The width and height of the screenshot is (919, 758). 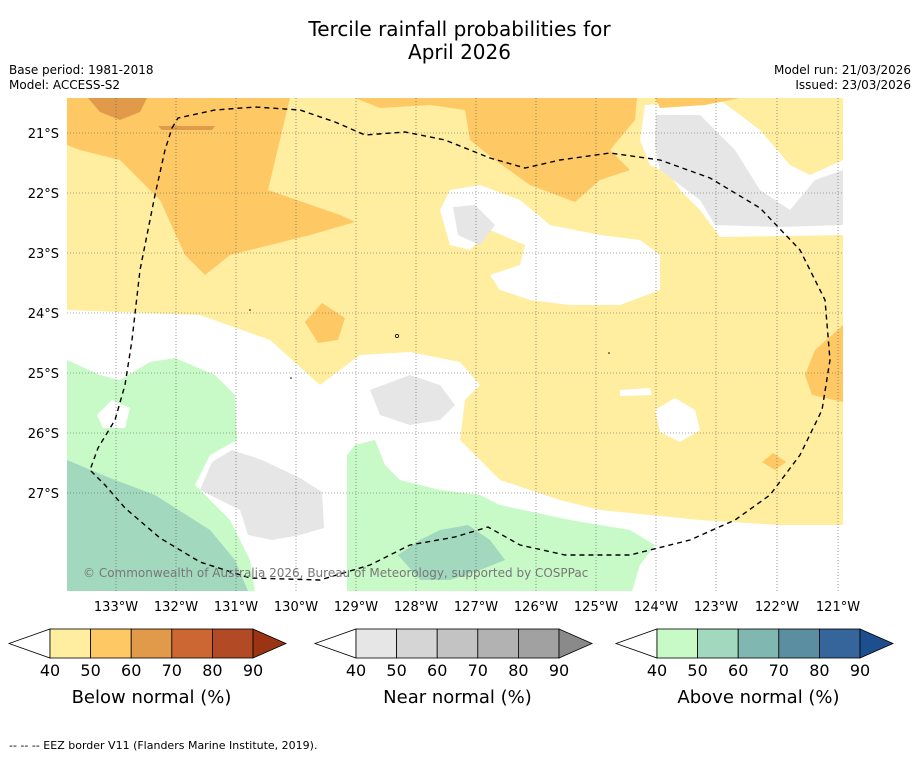 What do you see at coordinates (451, 552) in the screenshot?
I see `above-normal-50-region-south` at bounding box center [451, 552].